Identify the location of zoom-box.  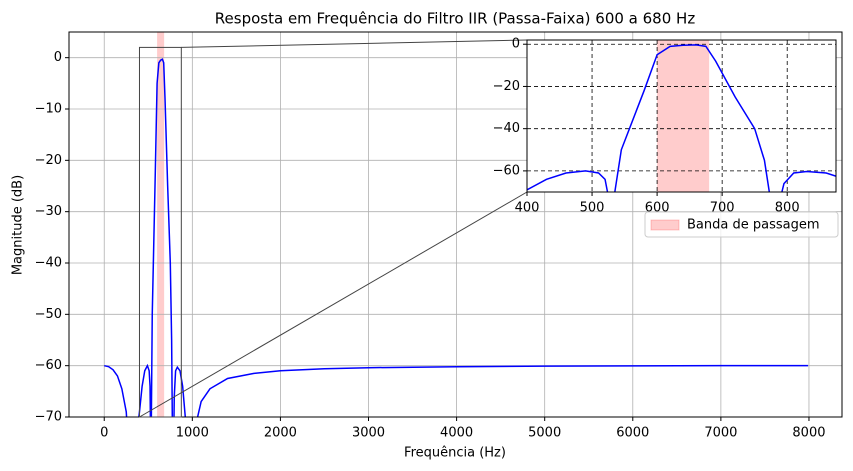
(160, 232).